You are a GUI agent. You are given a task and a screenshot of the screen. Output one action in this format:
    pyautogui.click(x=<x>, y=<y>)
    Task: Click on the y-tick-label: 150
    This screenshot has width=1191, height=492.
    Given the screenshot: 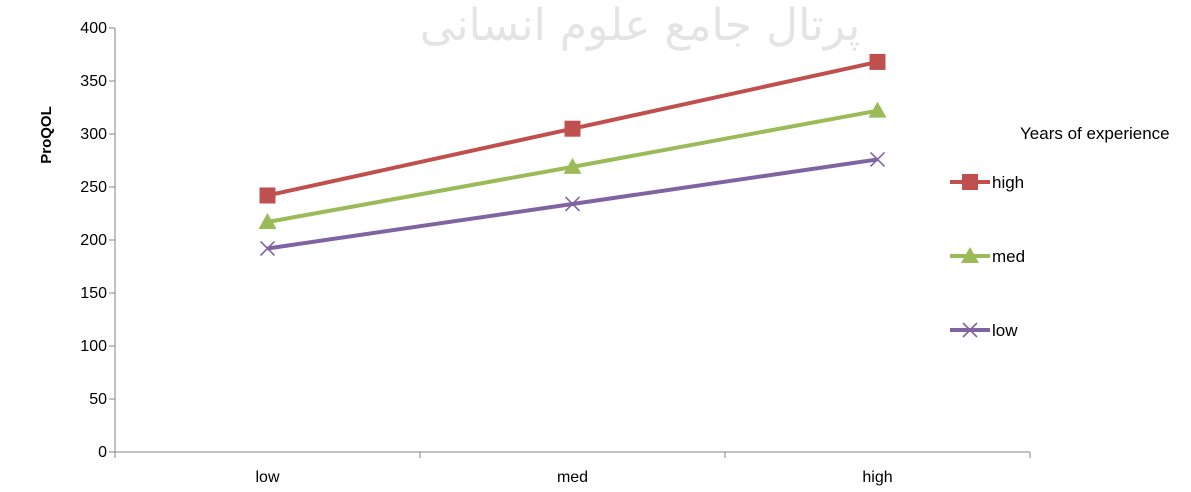 What is the action you would take?
    pyautogui.click(x=93, y=293)
    